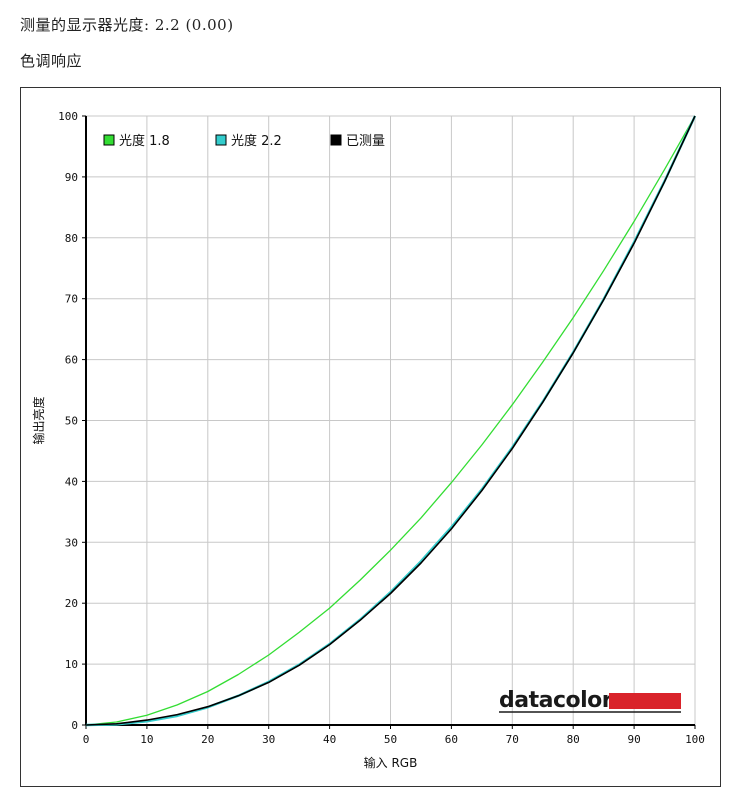  Describe the element at coordinates (127, 25) in the screenshot. I see `measured-gamma-heading: 测量的显示器光度: 2.2 (0.00)` at that location.